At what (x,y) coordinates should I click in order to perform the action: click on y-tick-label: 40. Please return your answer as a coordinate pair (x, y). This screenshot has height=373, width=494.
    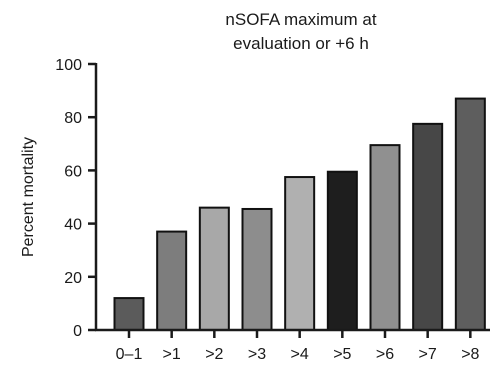
    Looking at the image, I should click on (73, 225).